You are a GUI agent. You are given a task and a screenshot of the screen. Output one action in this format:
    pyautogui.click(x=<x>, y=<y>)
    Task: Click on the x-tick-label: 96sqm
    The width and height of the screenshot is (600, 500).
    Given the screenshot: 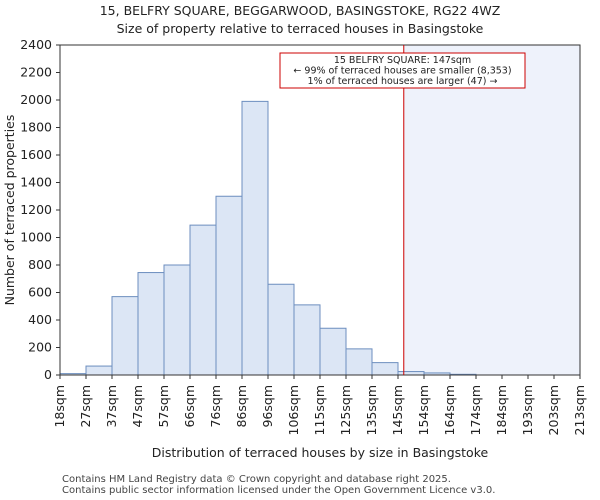 What is the action you would take?
    pyautogui.click(x=267, y=406)
    